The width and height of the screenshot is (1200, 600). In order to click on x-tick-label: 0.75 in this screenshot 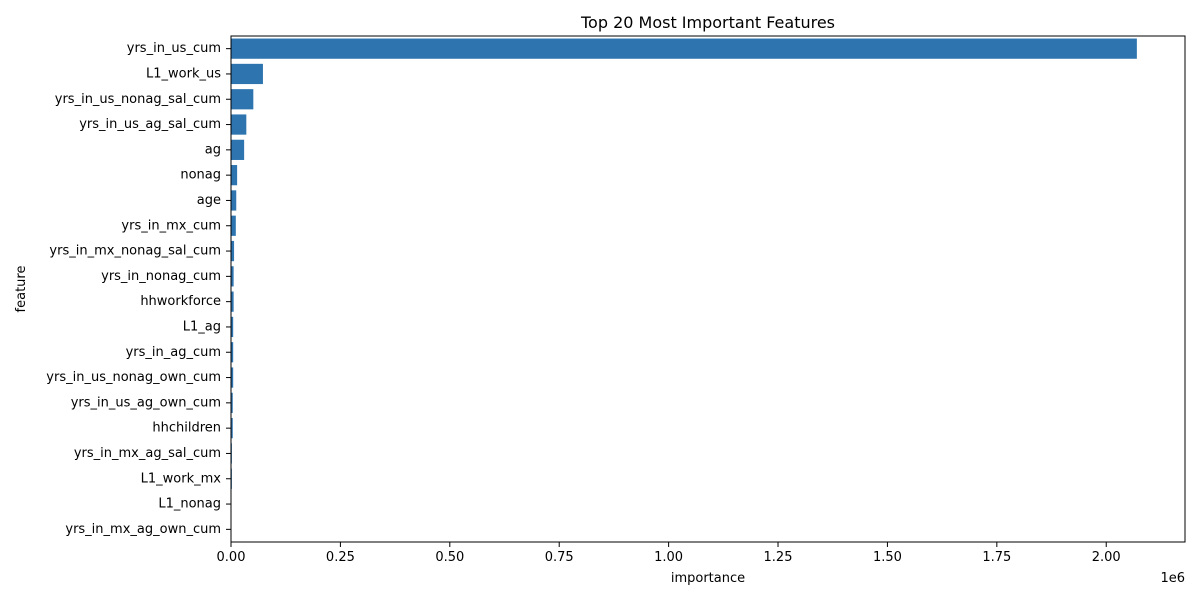, I will do `click(559, 557)`.